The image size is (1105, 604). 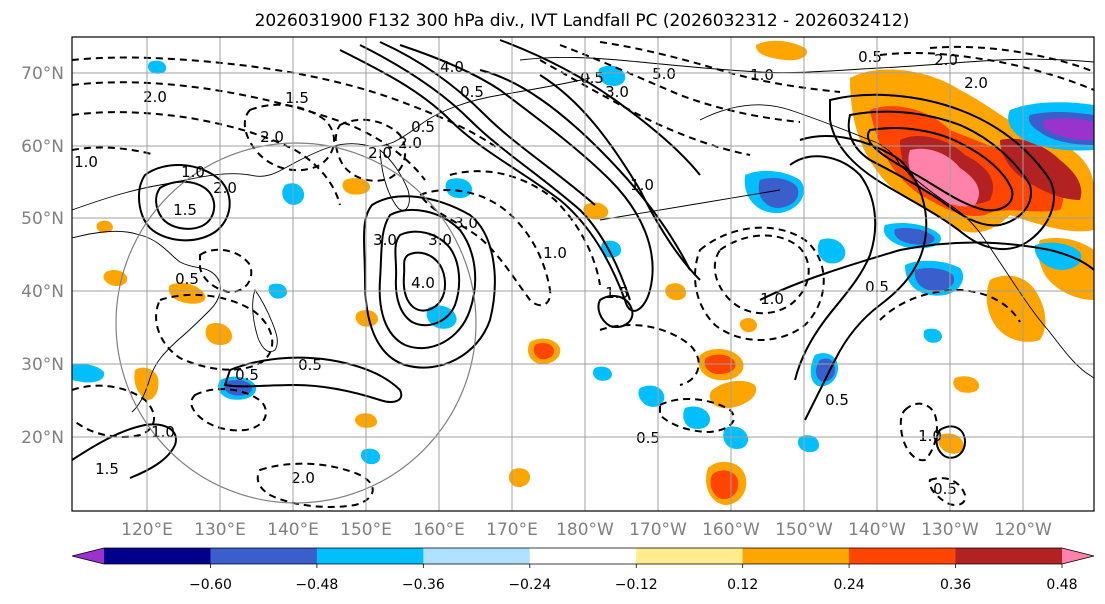 What do you see at coordinates (297, 98) in the screenshot?
I see `contour-label: 1.5` at bounding box center [297, 98].